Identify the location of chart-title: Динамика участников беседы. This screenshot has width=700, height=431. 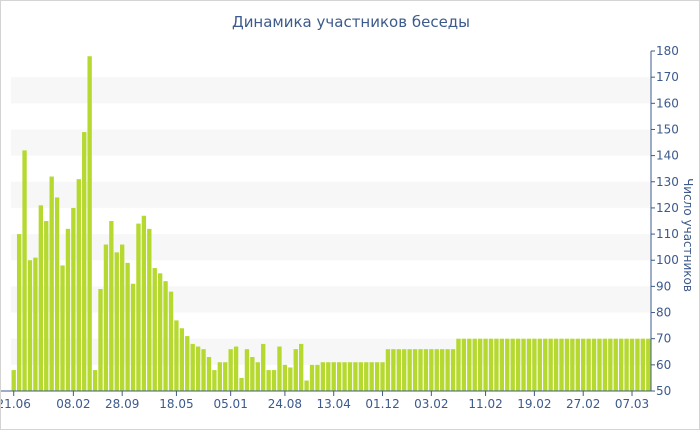
(351, 22).